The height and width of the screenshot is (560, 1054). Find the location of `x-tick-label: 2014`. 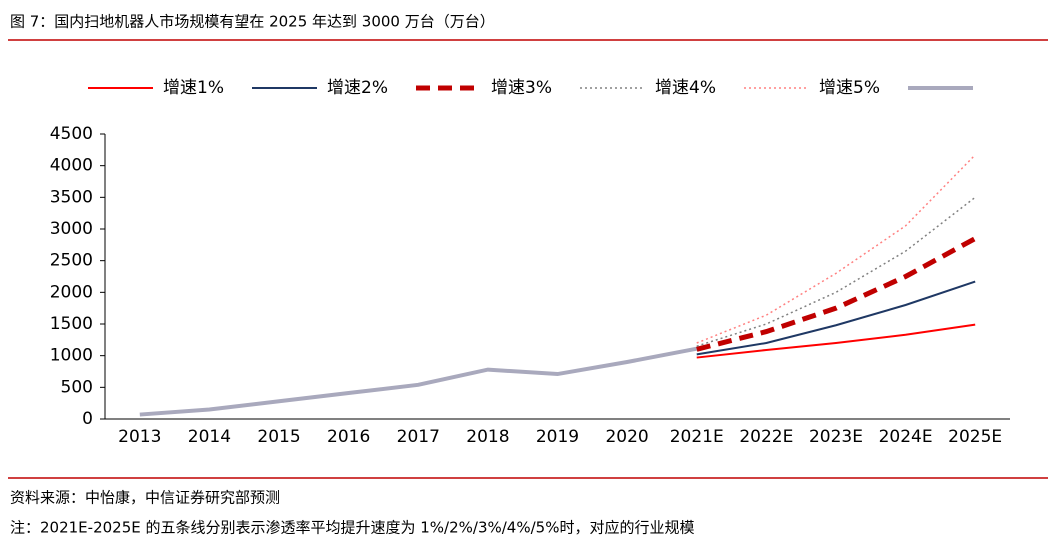

x-tick-label: 2014 is located at coordinates (209, 437).